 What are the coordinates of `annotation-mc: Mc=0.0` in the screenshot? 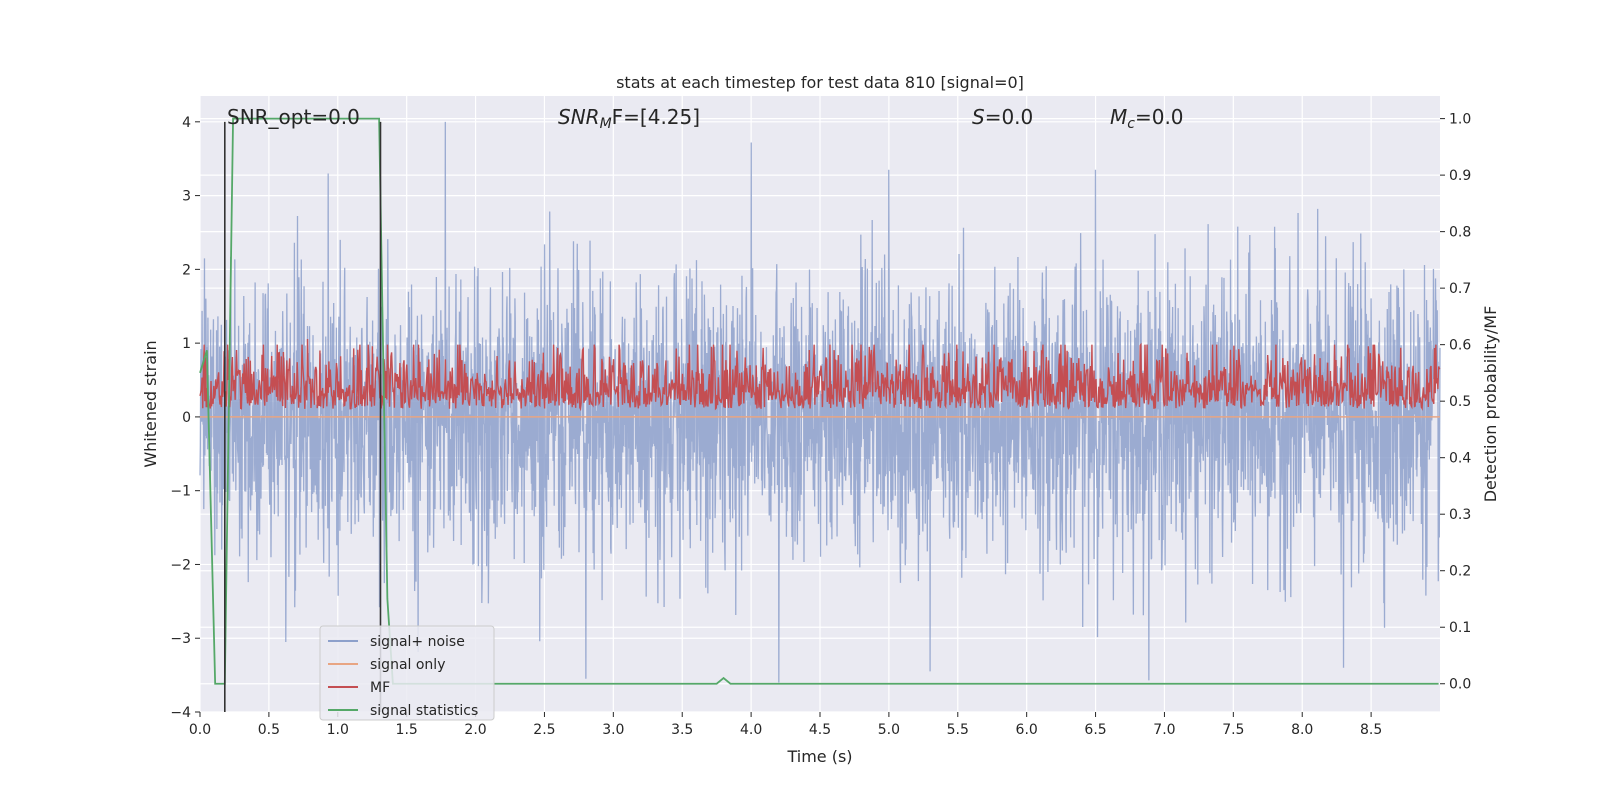 It's located at (1147, 118).